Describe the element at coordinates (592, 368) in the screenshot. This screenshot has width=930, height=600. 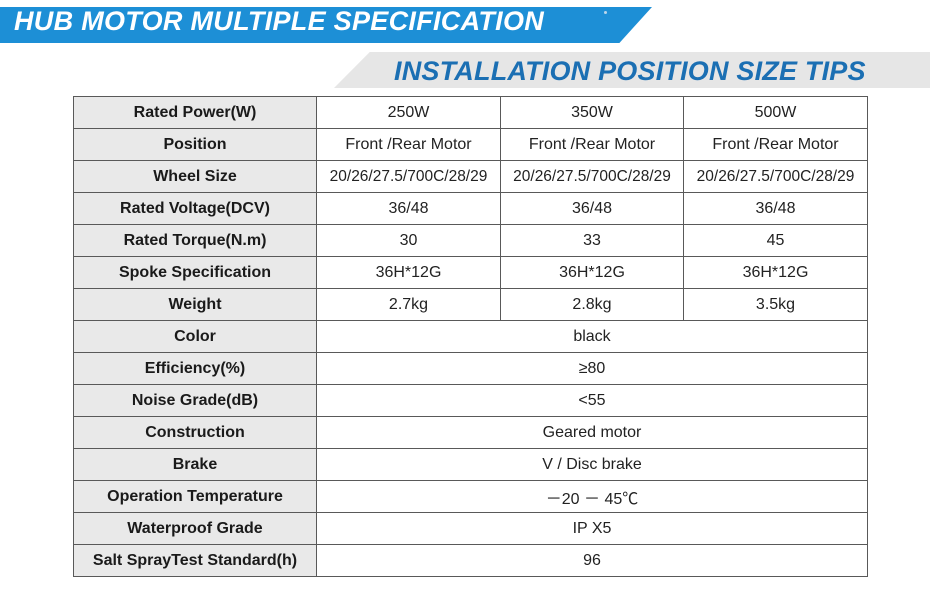
I see `table-cell: ≥80` at that location.